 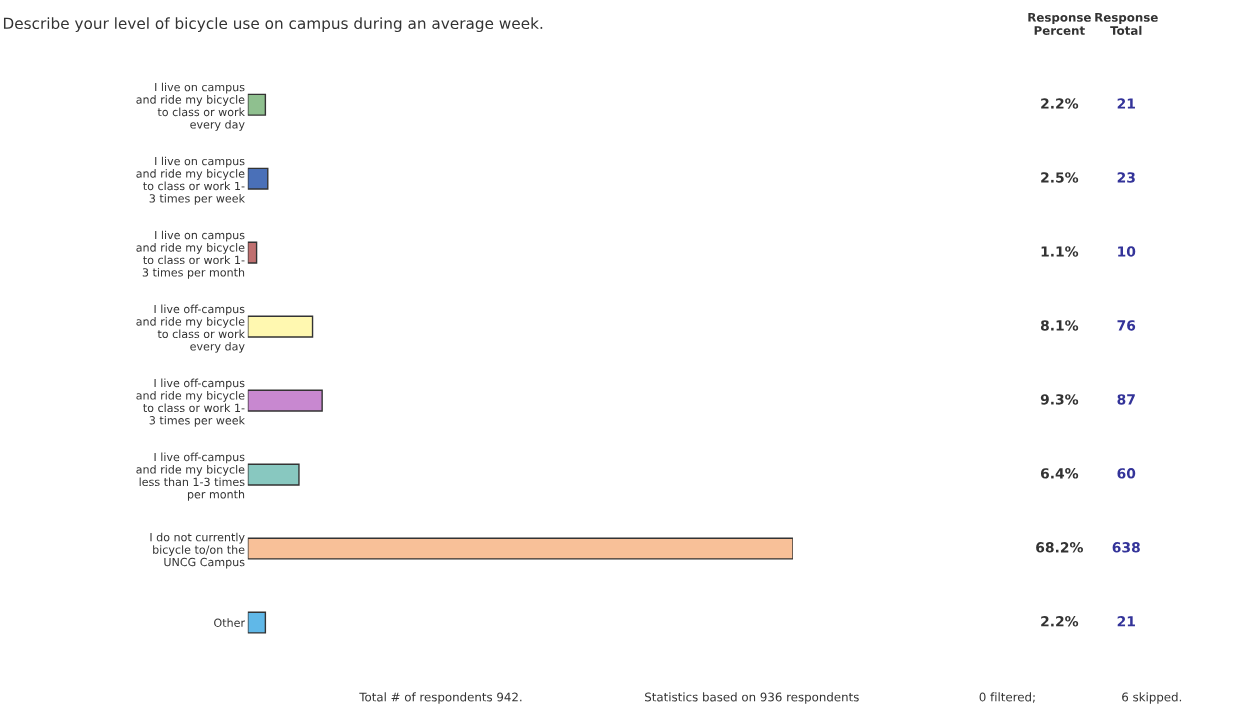 What do you see at coordinates (1126, 177) in the screenshot?
I see `text: 23` at bounding box center [1126, 177].